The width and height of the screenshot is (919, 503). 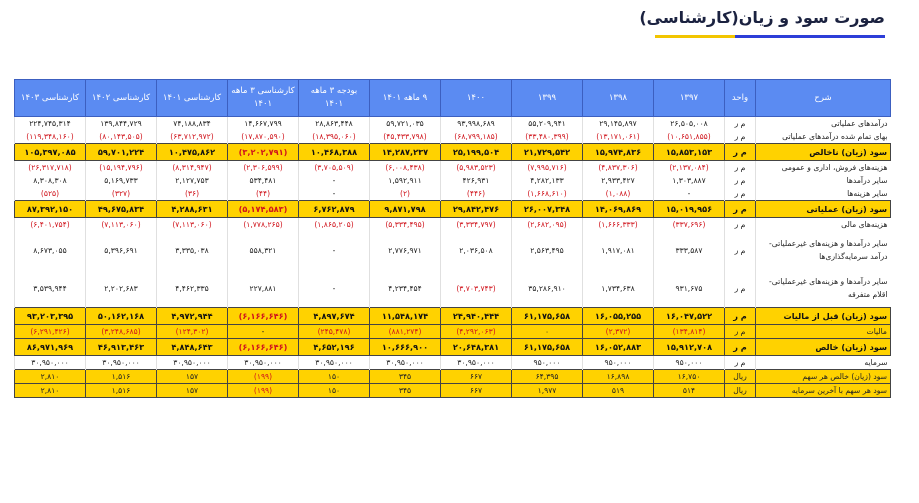 I want to click on table-cell: ۱۶,۸۹۸, so click(x=618, y=376).